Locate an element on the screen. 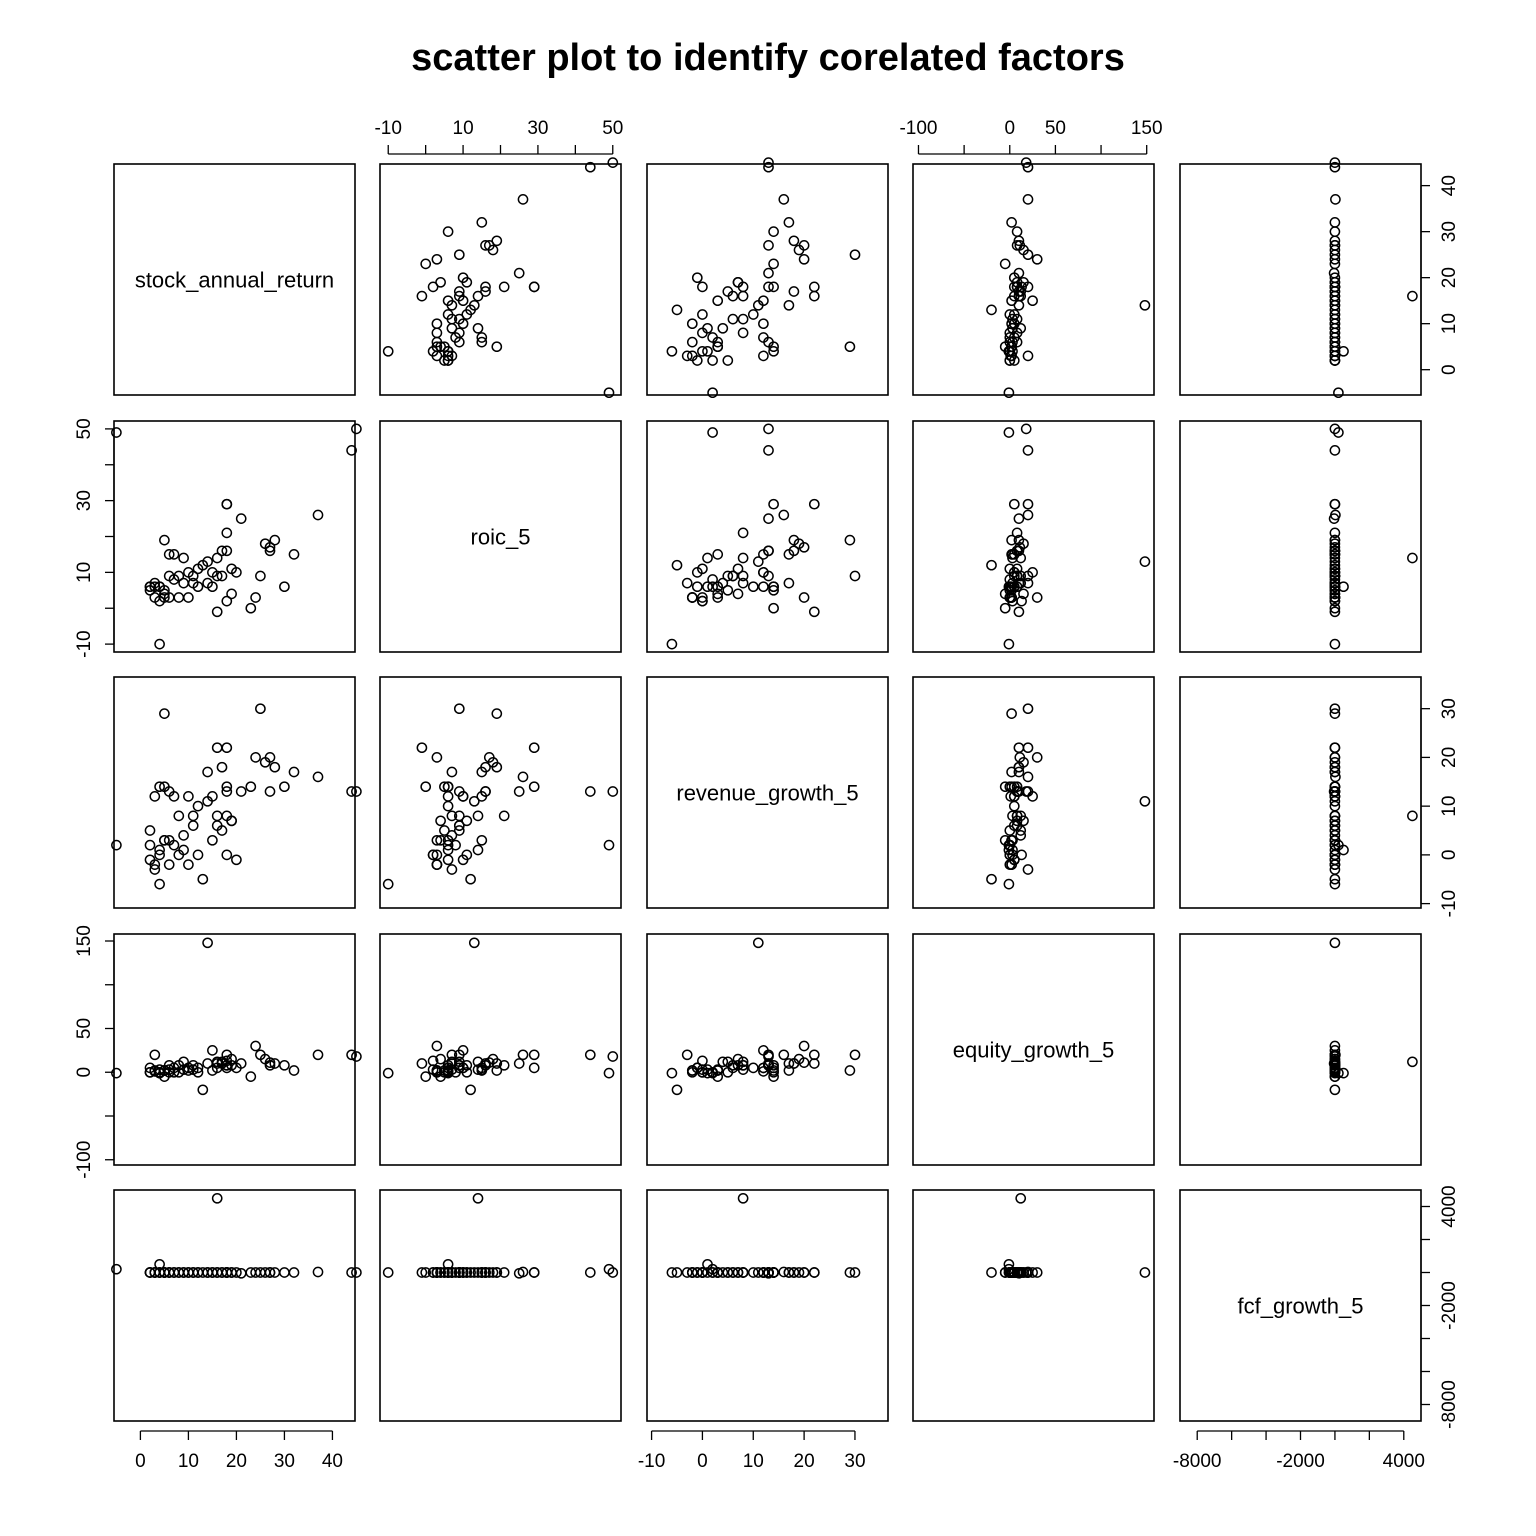  y-tick-label-roic_5: 30 is located at coordinates (84, 500).